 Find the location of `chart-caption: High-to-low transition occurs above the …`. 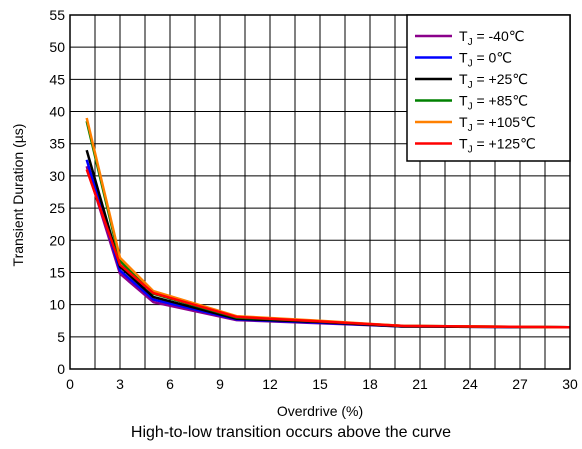

chart-caption: High-to-low transition occurs above the … is located at coordinates (291, 432).